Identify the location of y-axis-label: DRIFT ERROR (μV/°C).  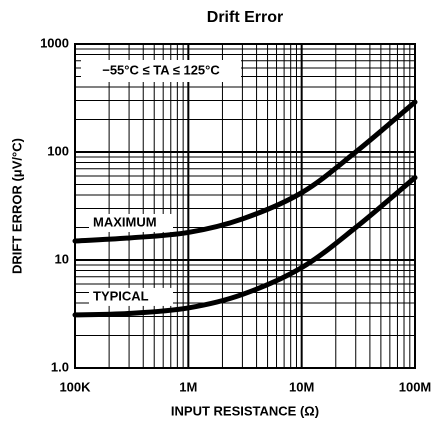
(16, 206).